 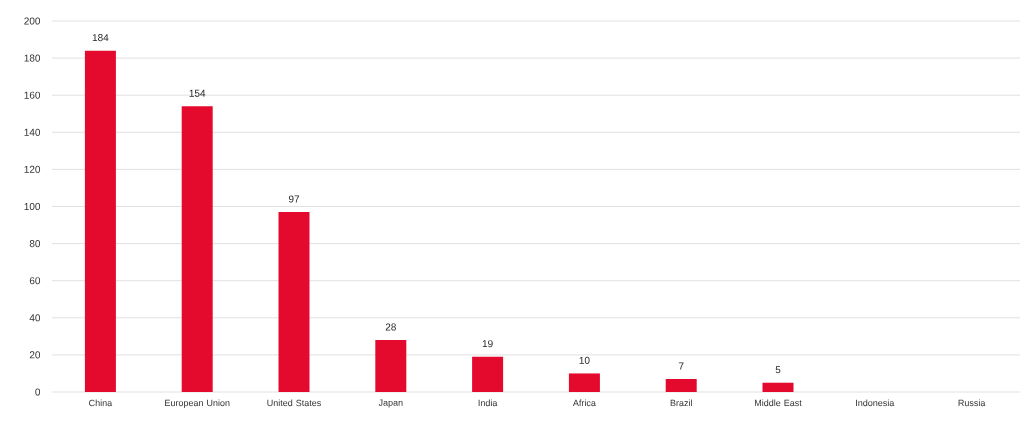 What do you see at coordinates (294, 199) in the screenshot?
I see `data-label: 97` at bounding box center [294, 199].